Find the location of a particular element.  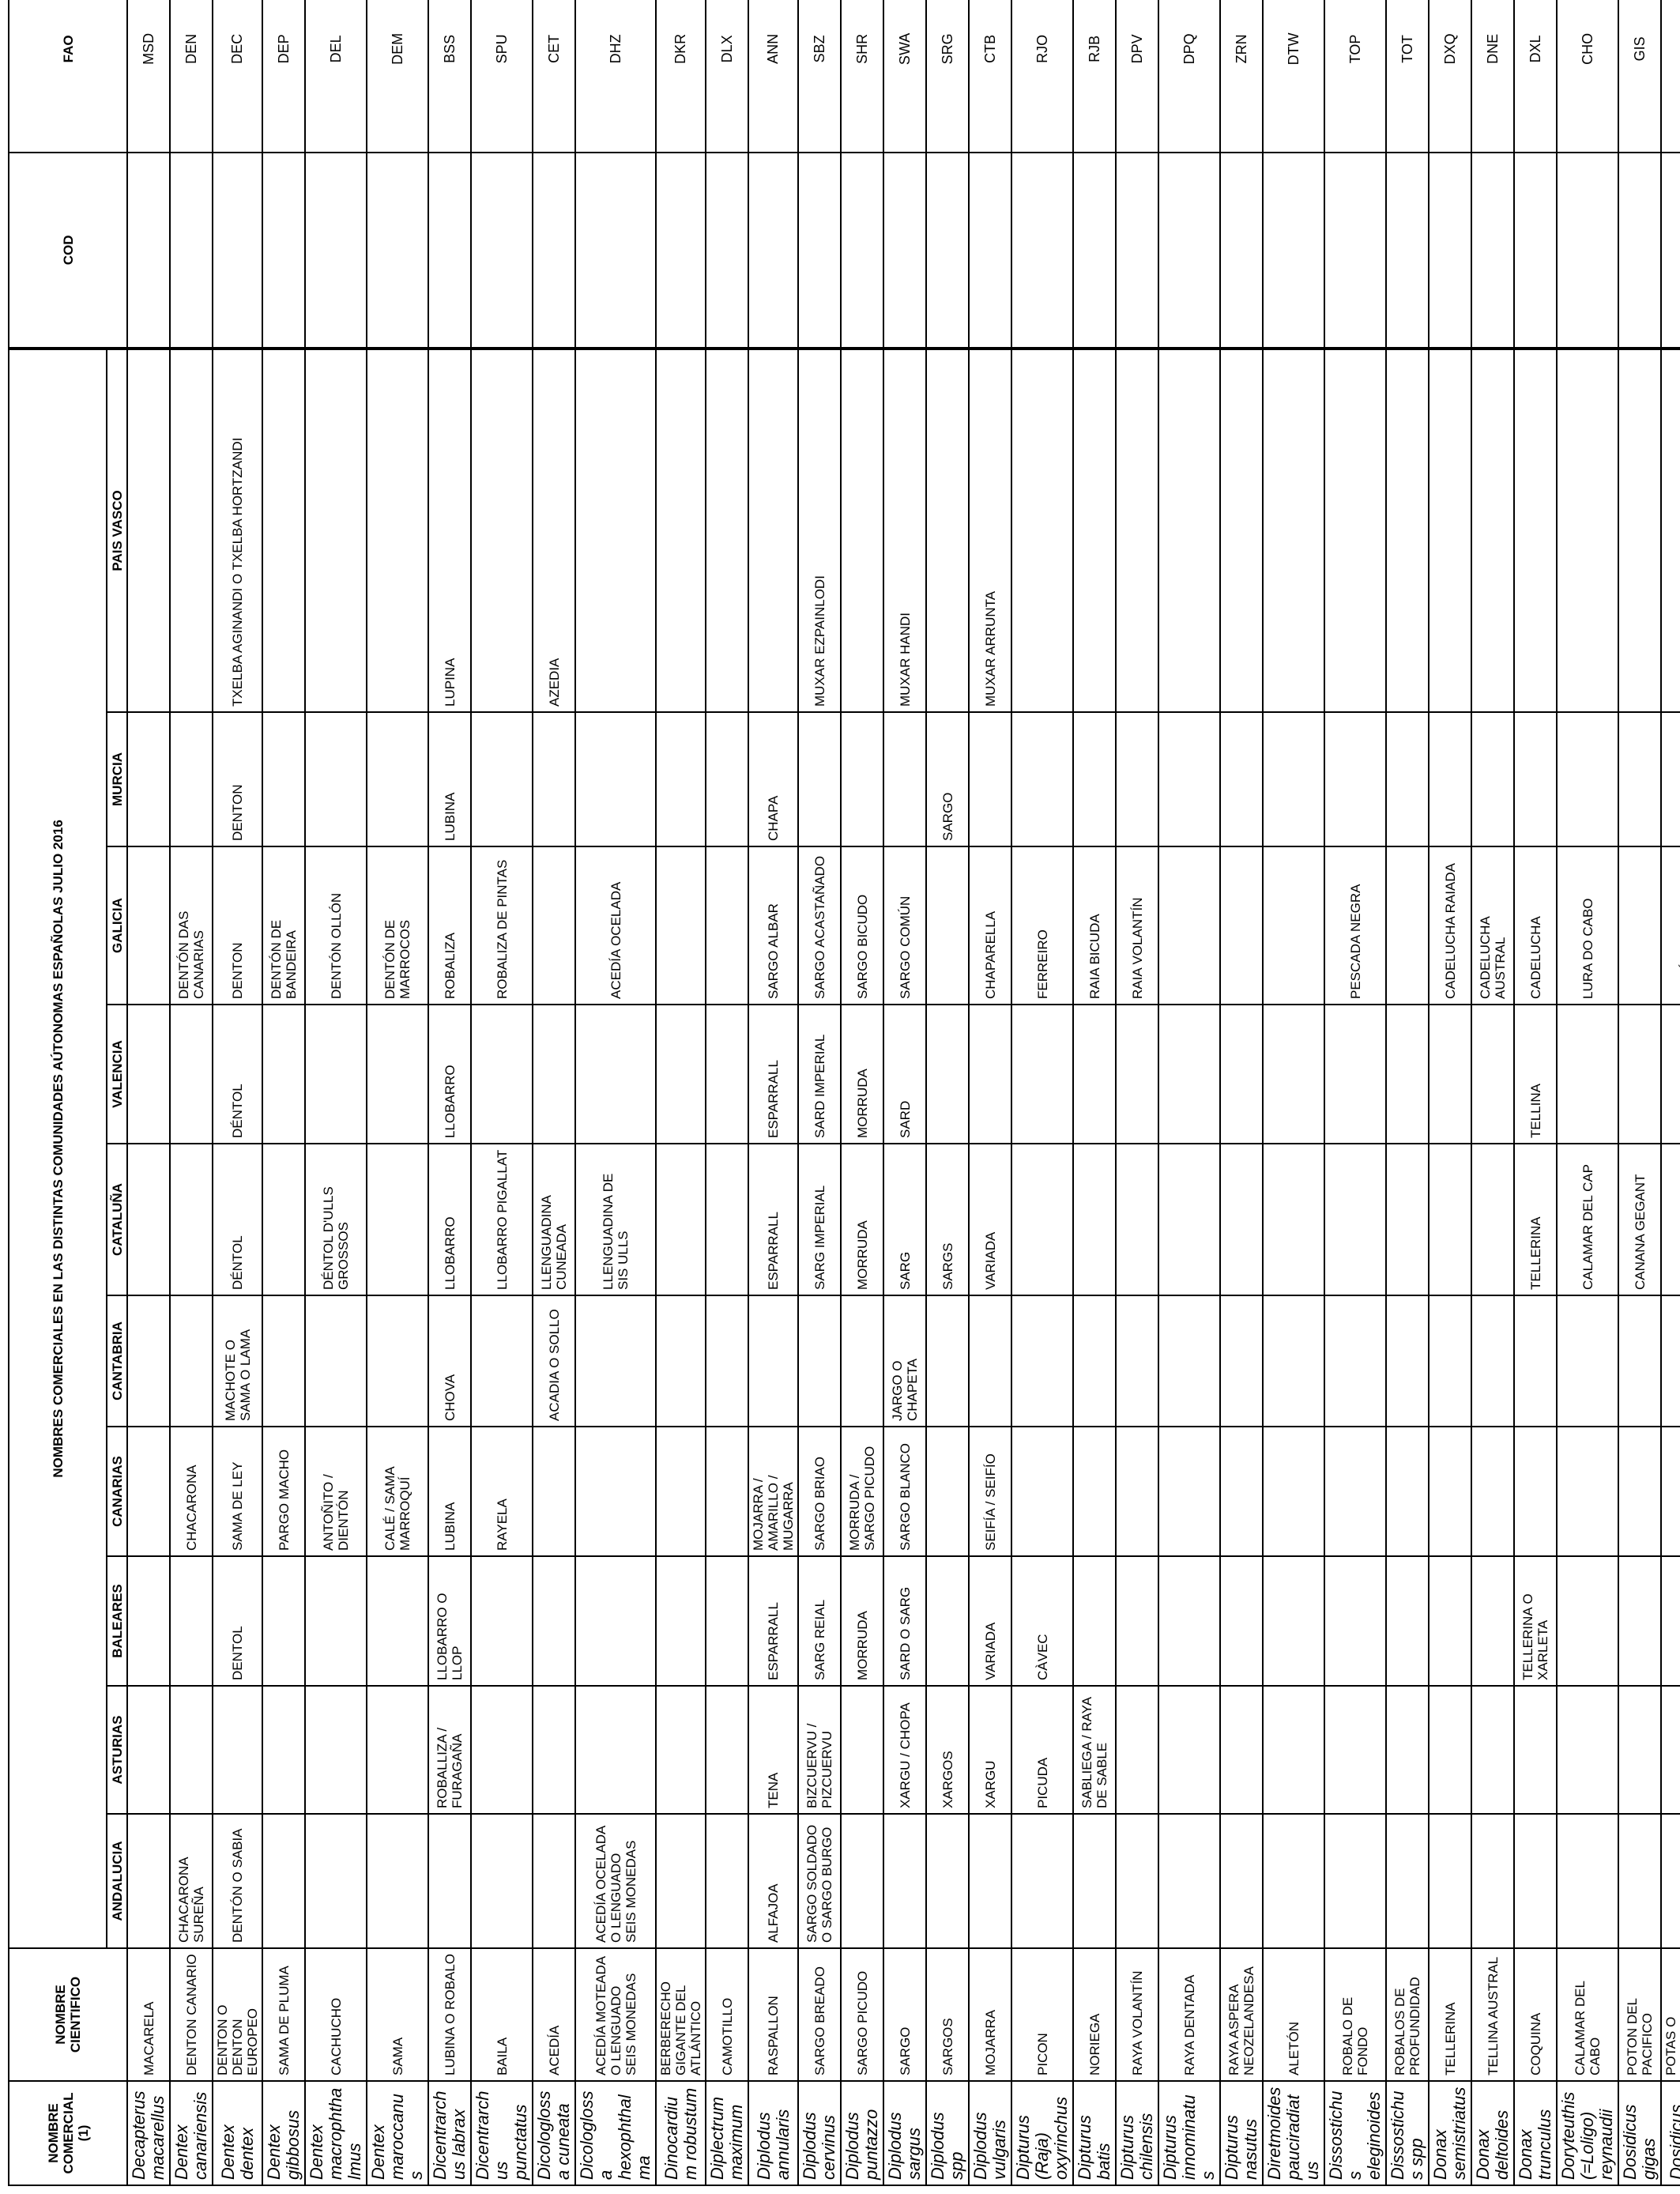

scientific-name-cell: Dicologlossa cuneata is located at coordinates (554, 2133).